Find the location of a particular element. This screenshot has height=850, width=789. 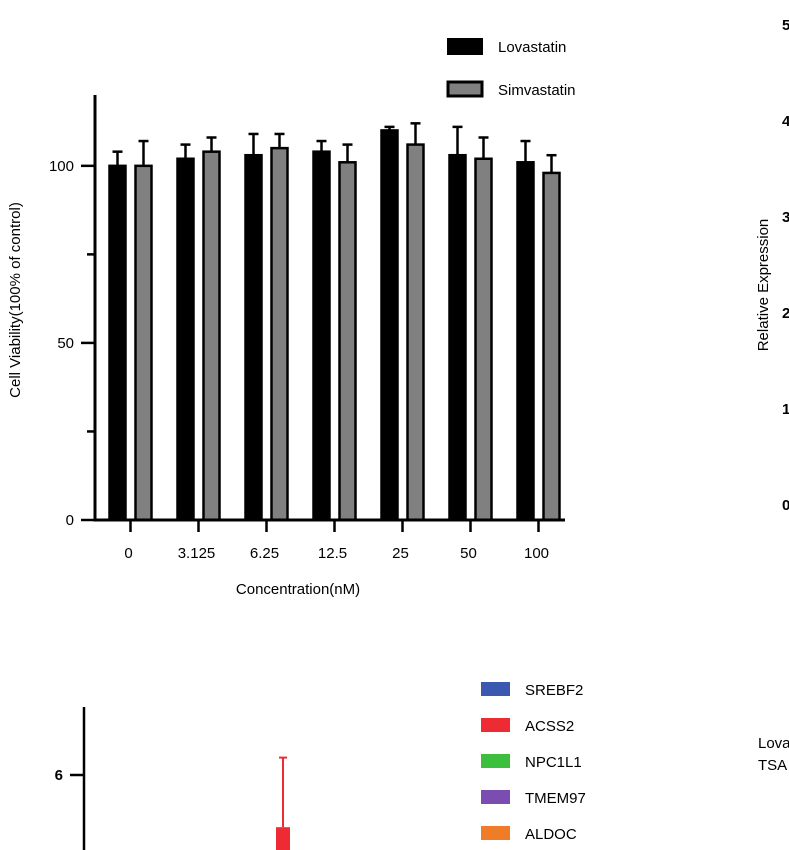

viability-x-tick-label: 3.125 is located at coordinates (197, 553).